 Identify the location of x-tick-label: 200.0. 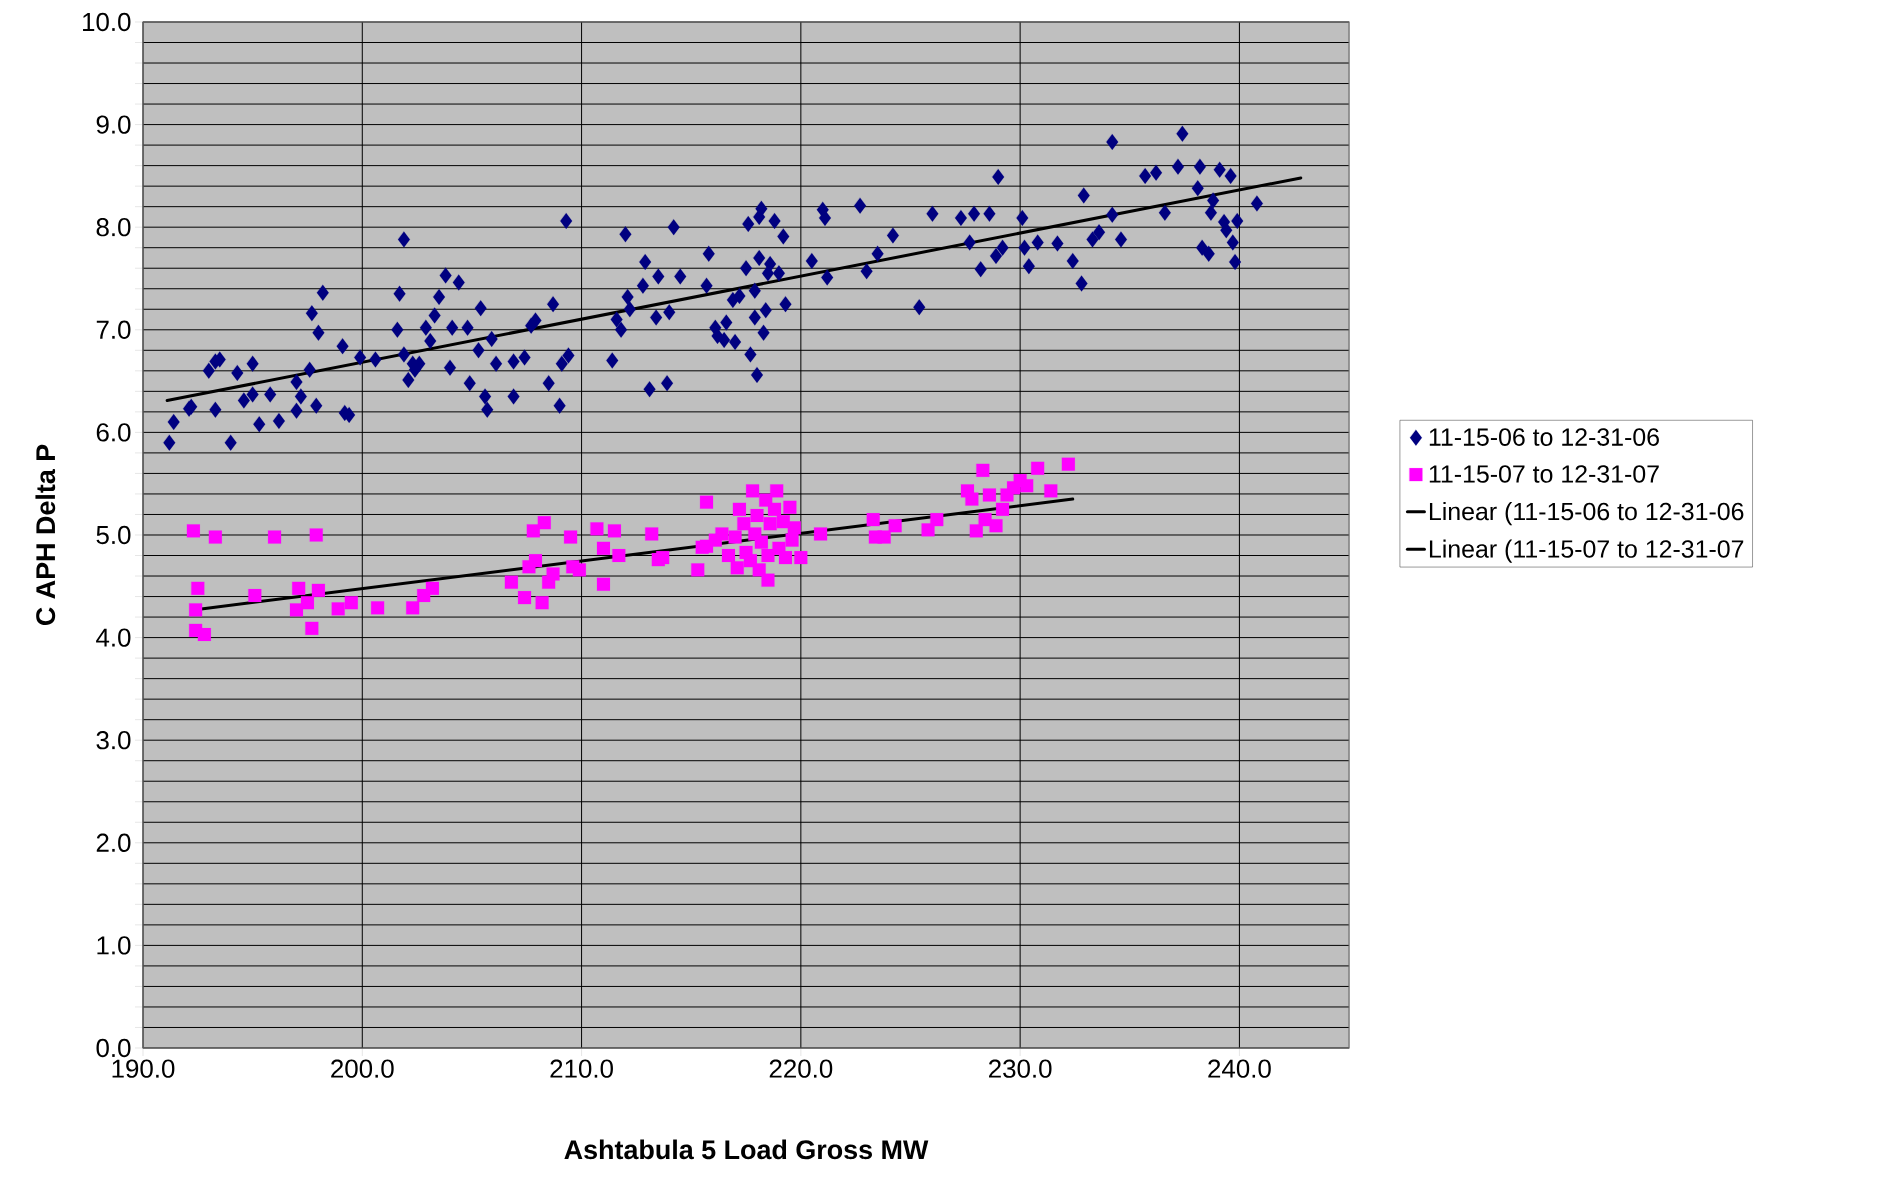
(362, 1068).